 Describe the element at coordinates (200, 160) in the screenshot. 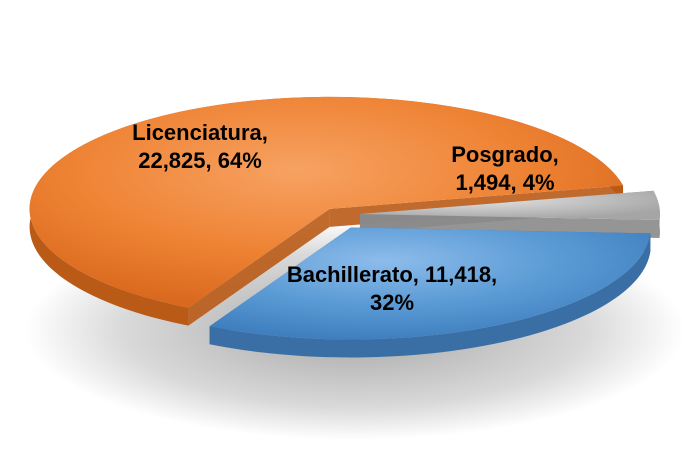

I see `data-label-line: 22,825, 64%` at that location.